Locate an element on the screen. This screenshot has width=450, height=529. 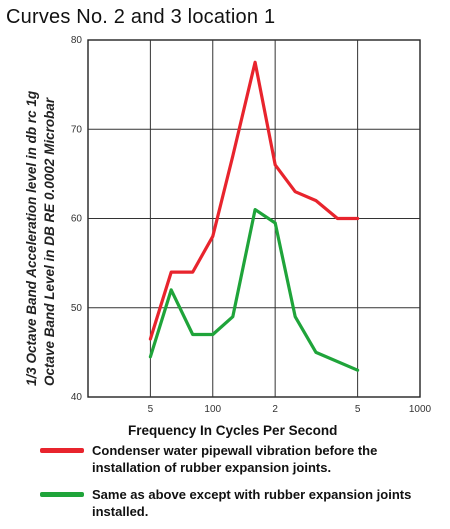
chart-title: Curves No. 2 and 3 location 1 is located at coordinates (141, 17).